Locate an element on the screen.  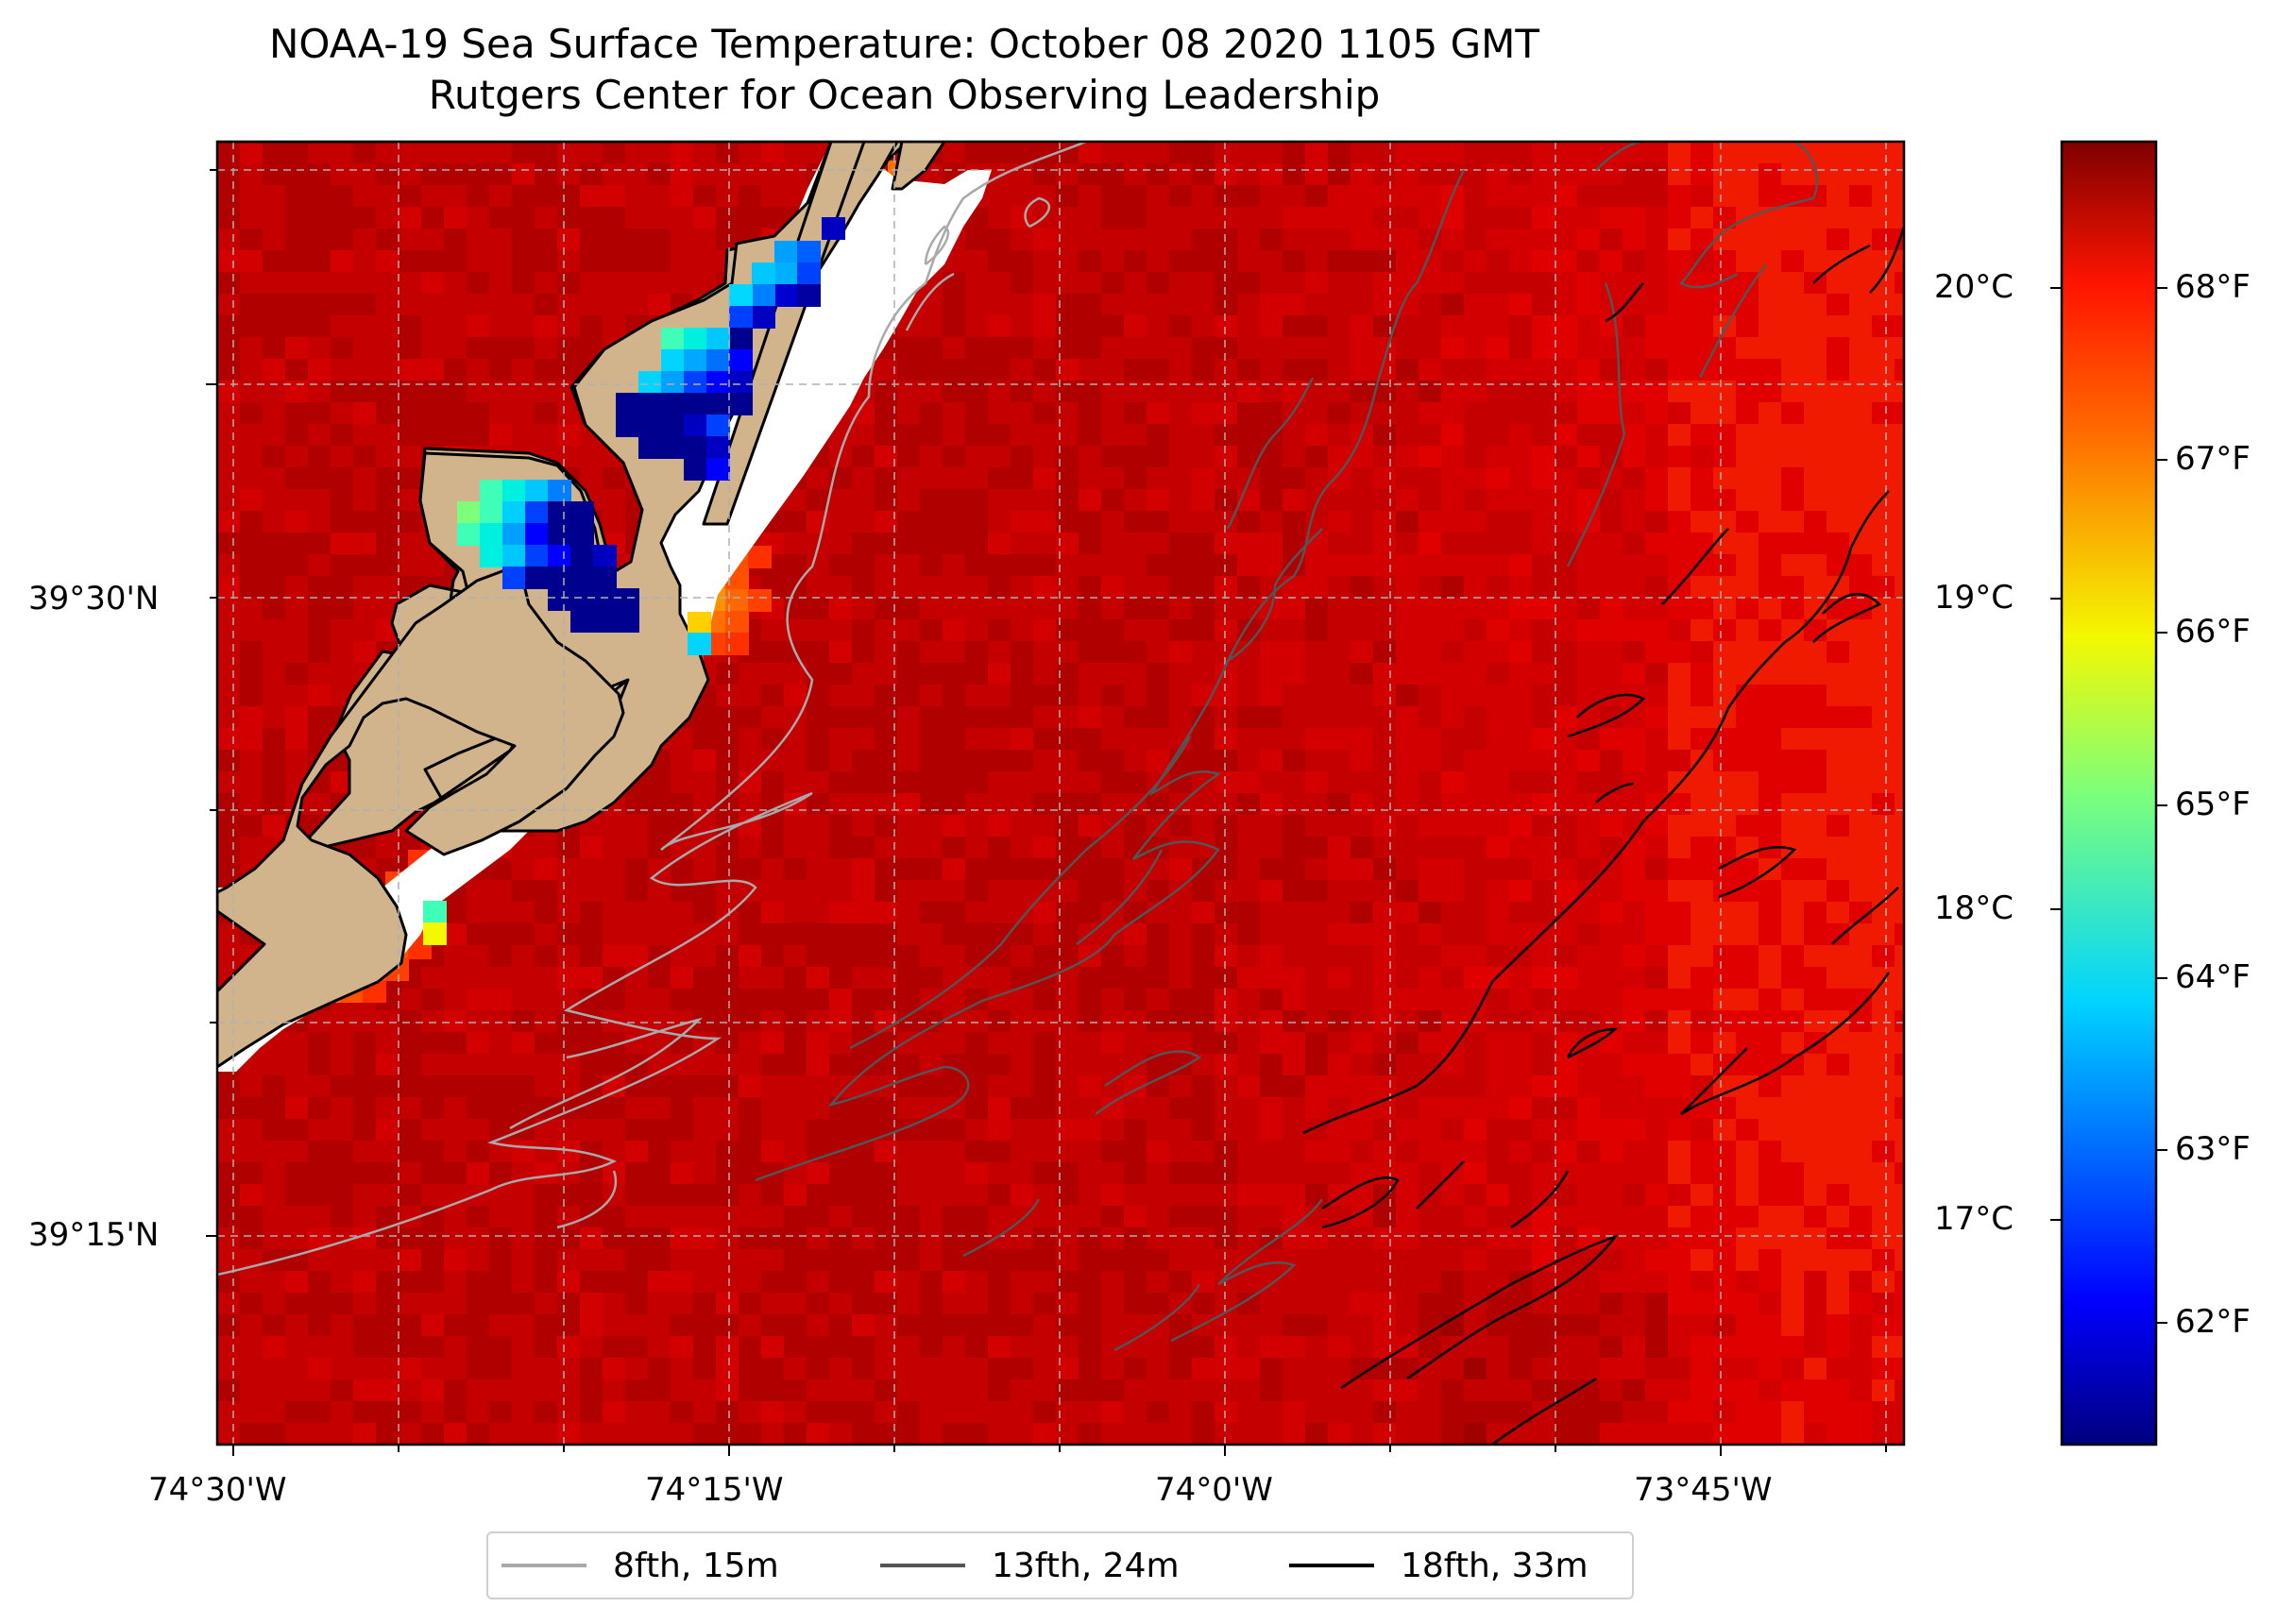
sst-cold-cell is located at coordinates (809, 273).